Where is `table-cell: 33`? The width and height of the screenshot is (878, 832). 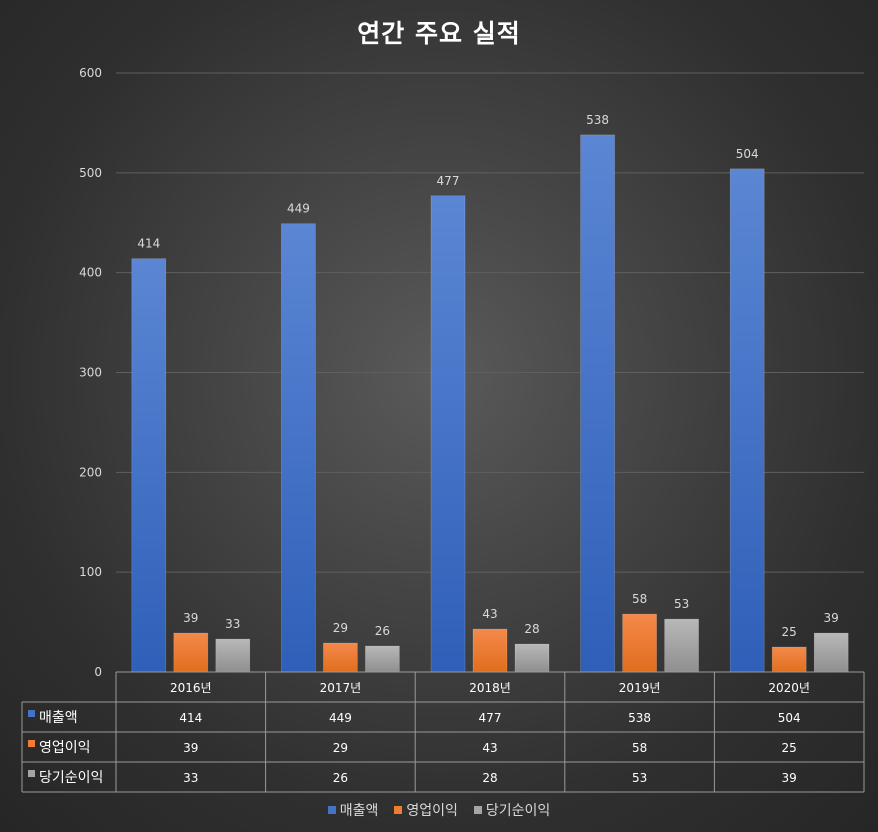 table-cell: 33 is located at coordinates (190, 778).